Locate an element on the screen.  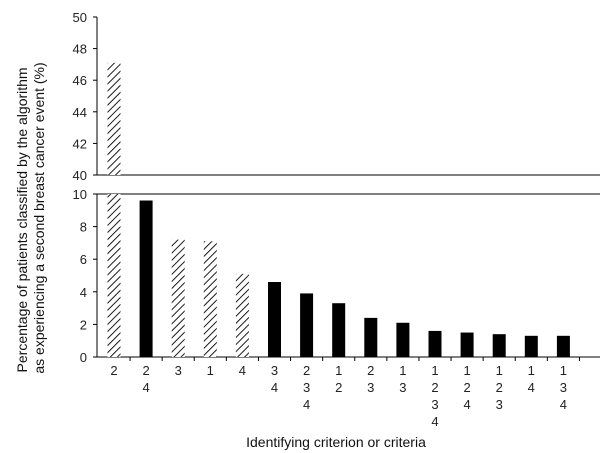
x-axis-title: Identifying criterion or criteria is located at coordinates (336, 442).